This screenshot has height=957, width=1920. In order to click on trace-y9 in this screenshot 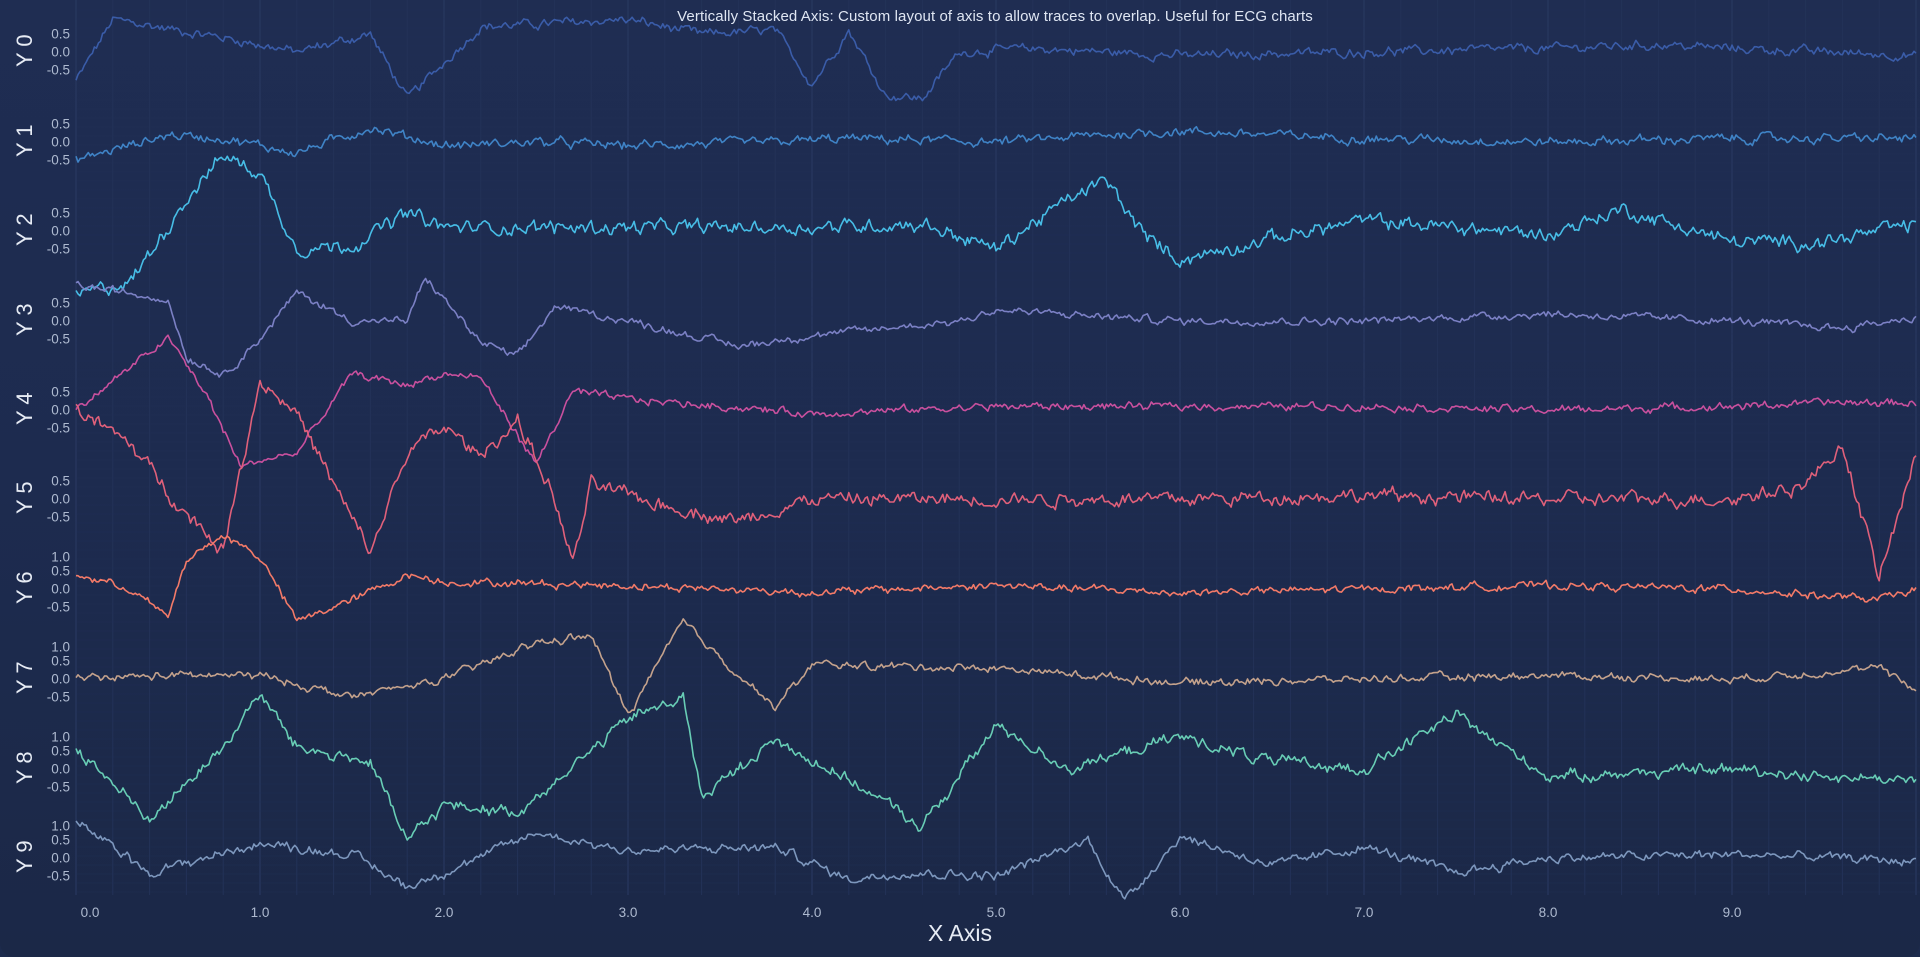, I will do `click(996, 860)`.